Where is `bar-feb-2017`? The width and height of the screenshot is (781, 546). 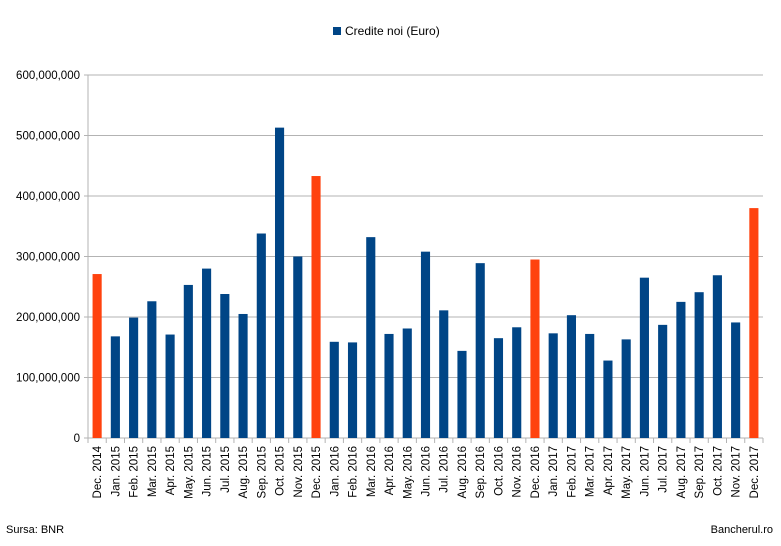 bar-feb-2017 is located at coordinates (571, 376).